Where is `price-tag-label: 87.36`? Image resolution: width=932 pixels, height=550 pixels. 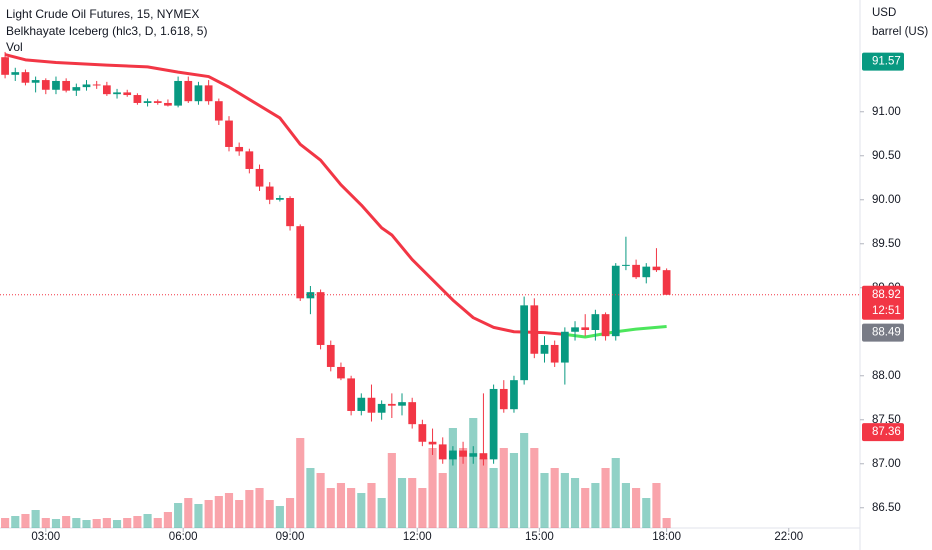 price-tag-label: 87.36 is located at coordinates (886, 432).